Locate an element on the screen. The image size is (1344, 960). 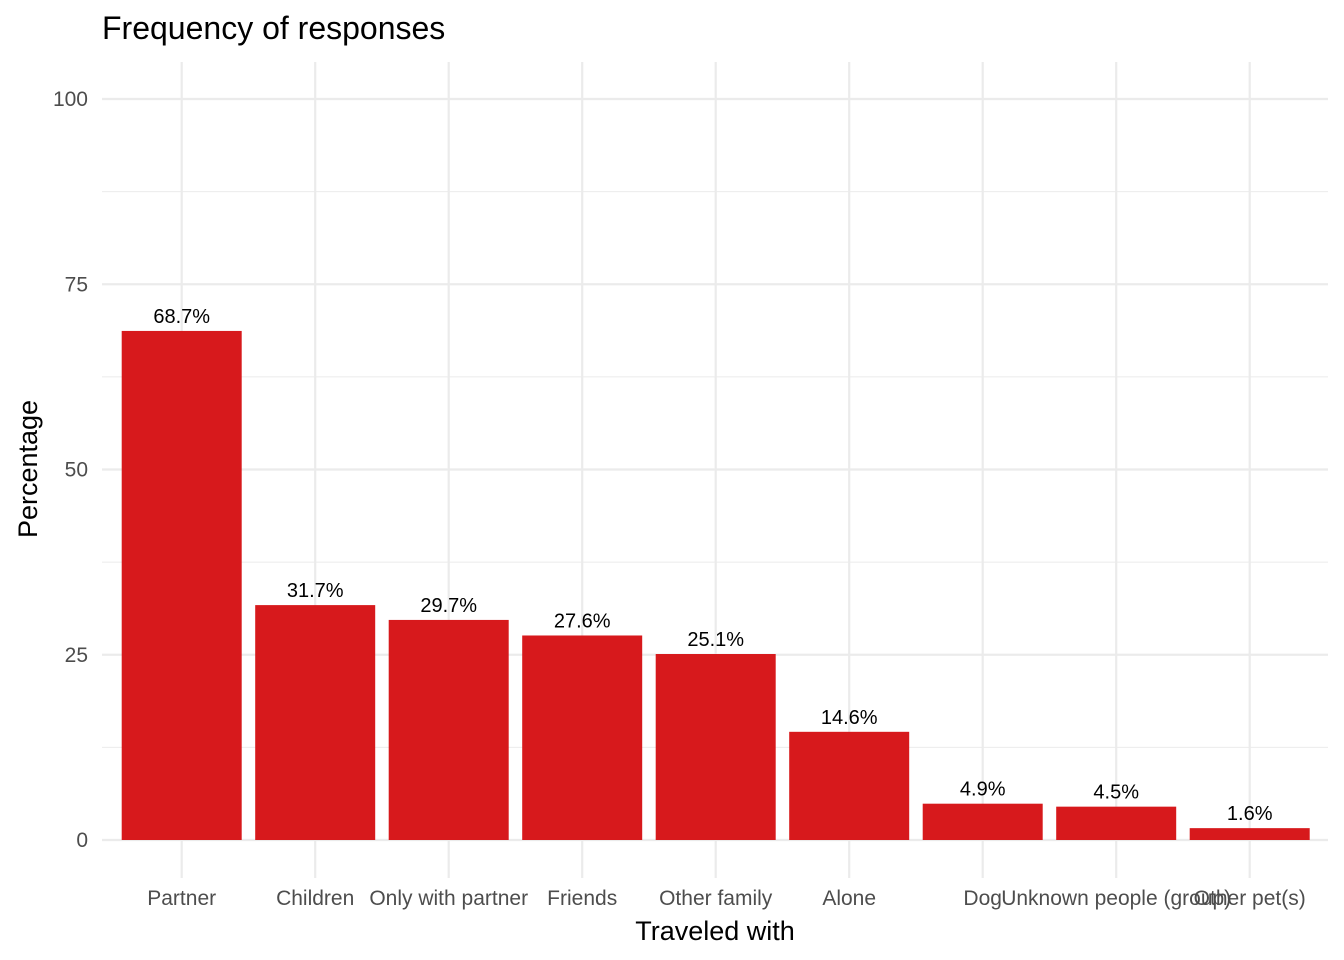
x-tick-label: Other family is located at coordinates (716, 898).